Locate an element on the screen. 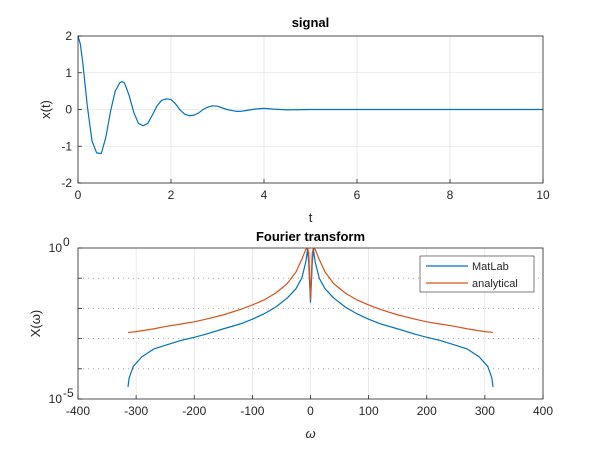  signal-x-tick-label: 10 is located at coordinates (543, 195).